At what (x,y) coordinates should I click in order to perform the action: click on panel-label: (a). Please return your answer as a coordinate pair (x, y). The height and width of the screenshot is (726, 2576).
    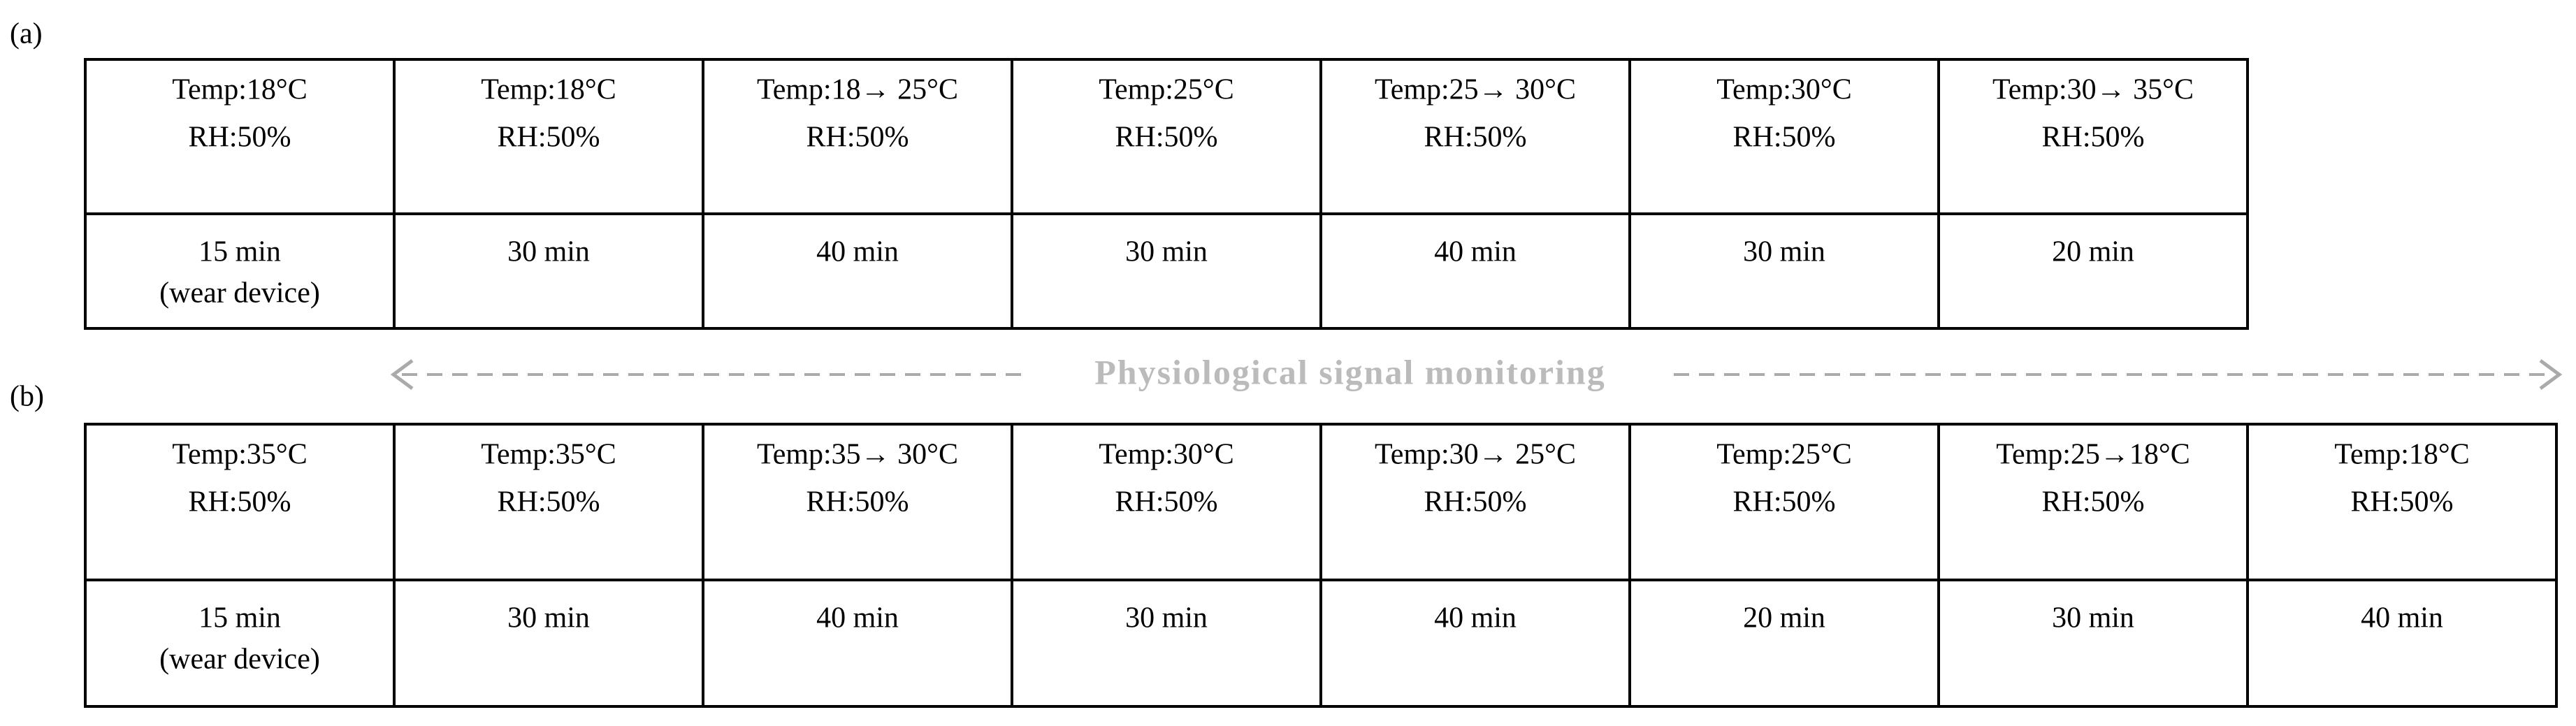
    Looking at the image, I should click on (27, 34).